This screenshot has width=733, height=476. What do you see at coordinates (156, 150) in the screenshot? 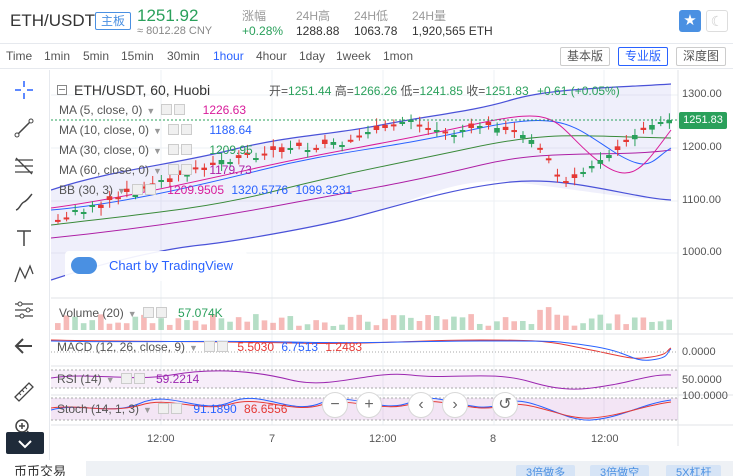
I see `legend-ma30: MA (30, close, 0) ▼ 1209.95` at bounding box center [156, 150].